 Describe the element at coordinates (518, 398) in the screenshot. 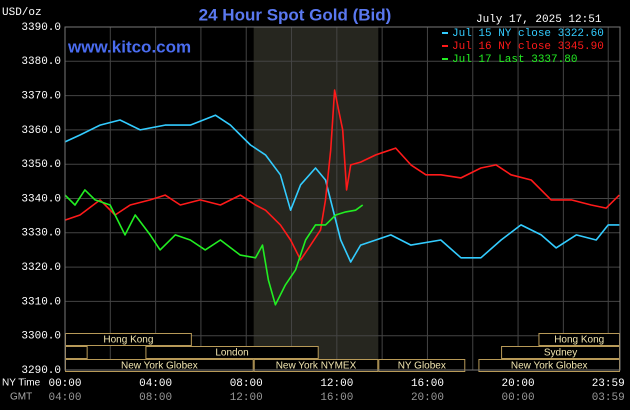

I see `x2-tick-label: 00:00` at that location.